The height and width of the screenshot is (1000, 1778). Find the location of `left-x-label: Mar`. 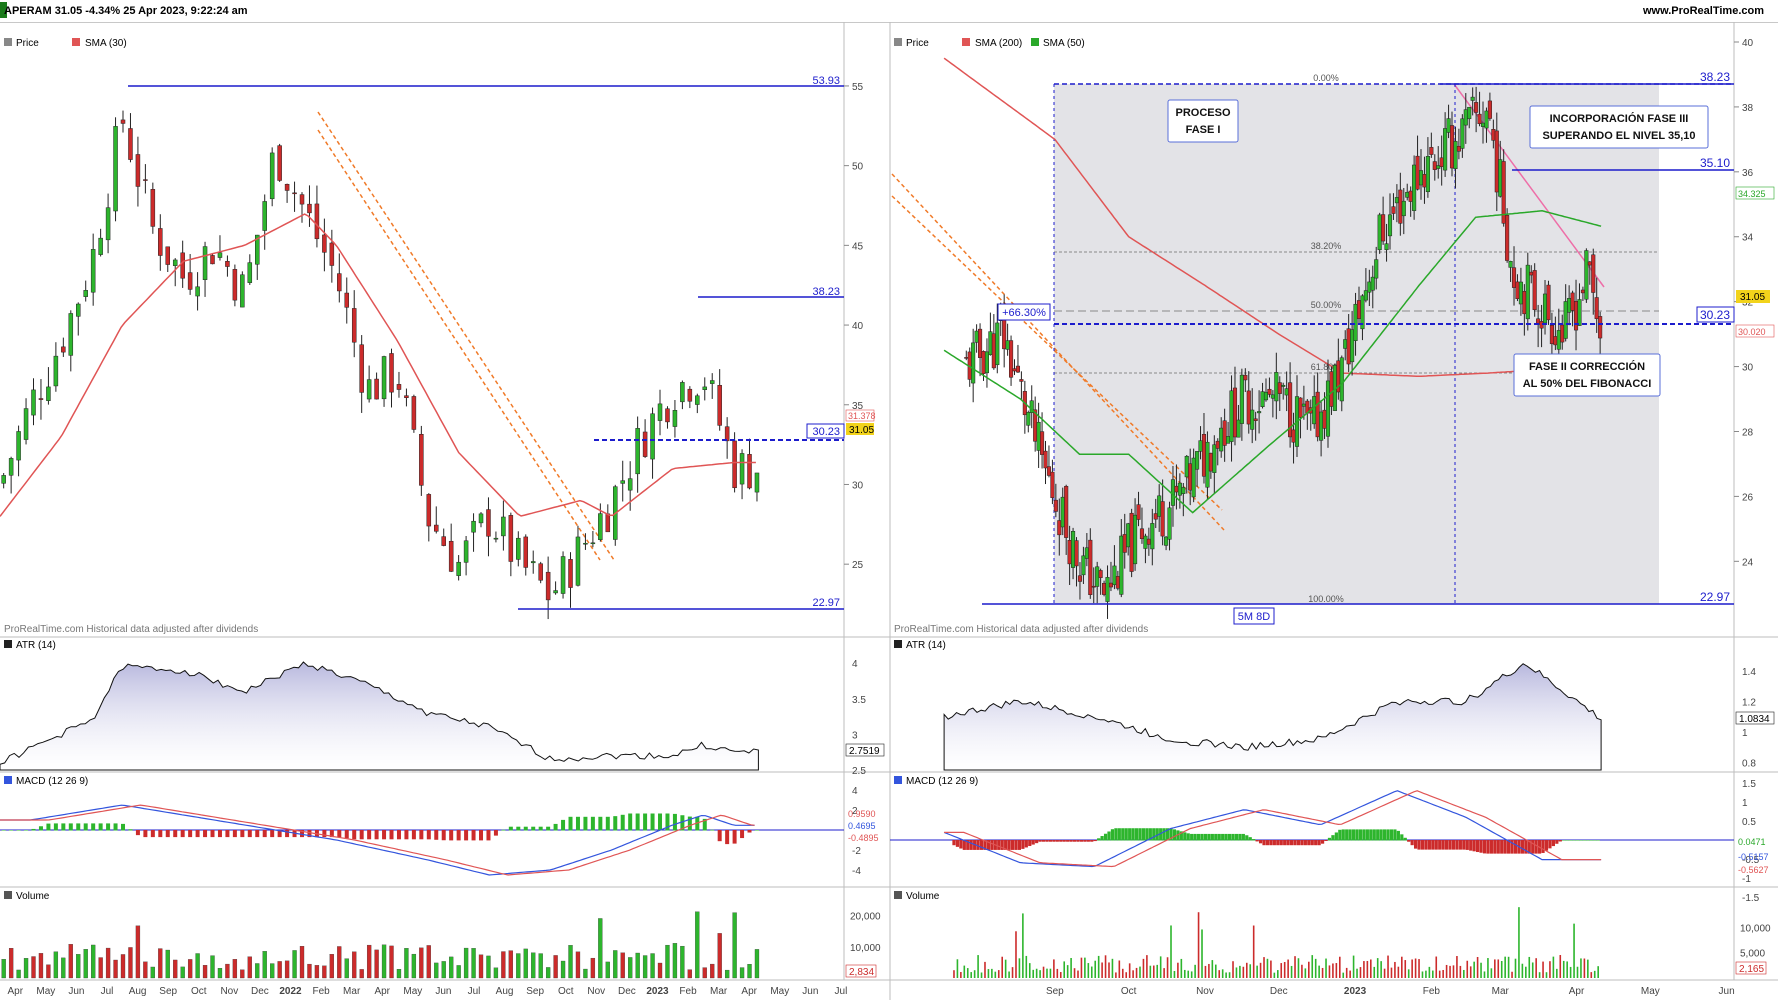

left-x-label: Mar is located at coordinates (352, 991).